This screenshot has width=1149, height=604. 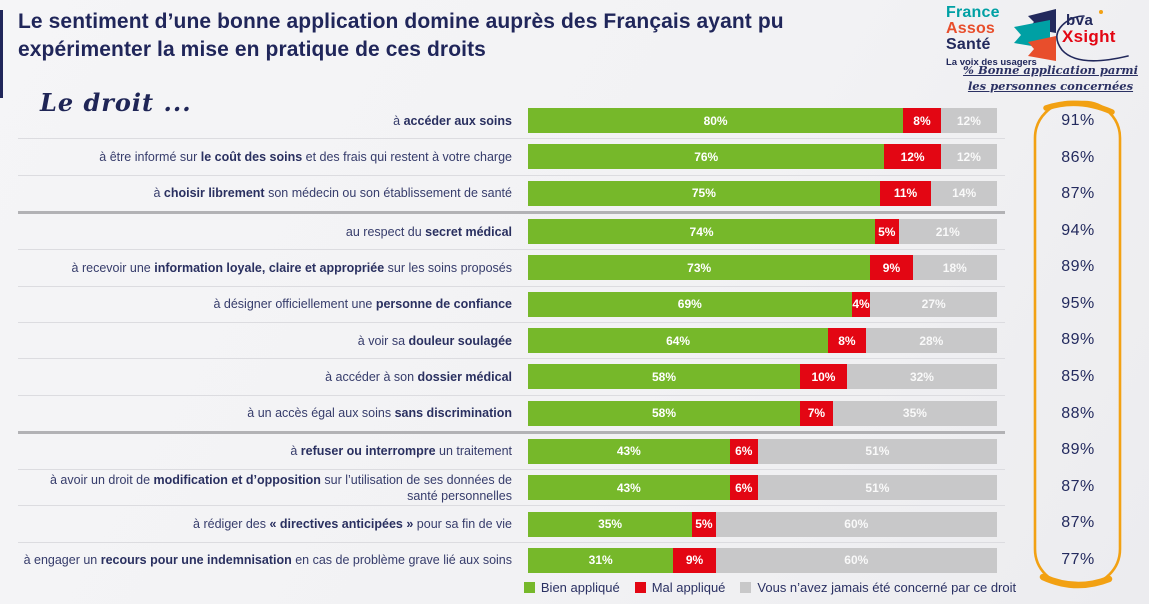 I want to click on bar-segment-mal-applique: 7%, so click(x=816, y=413).